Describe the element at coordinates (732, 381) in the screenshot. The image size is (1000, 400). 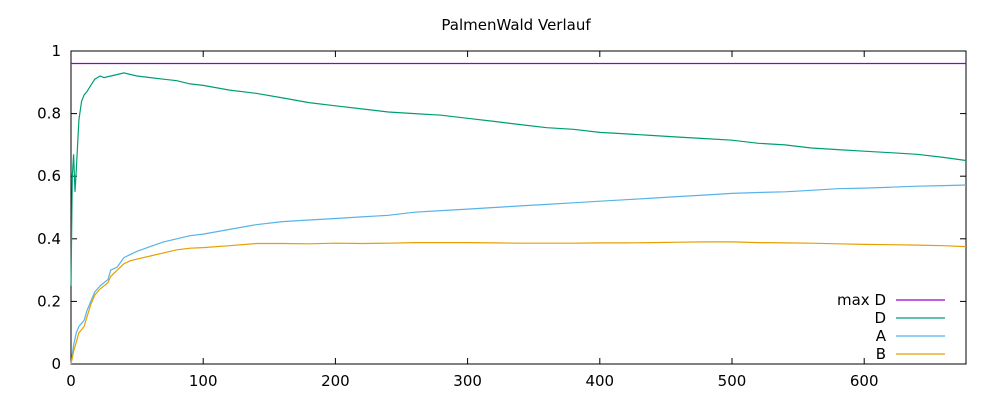
I see `x-tick-label: 500` at that location.